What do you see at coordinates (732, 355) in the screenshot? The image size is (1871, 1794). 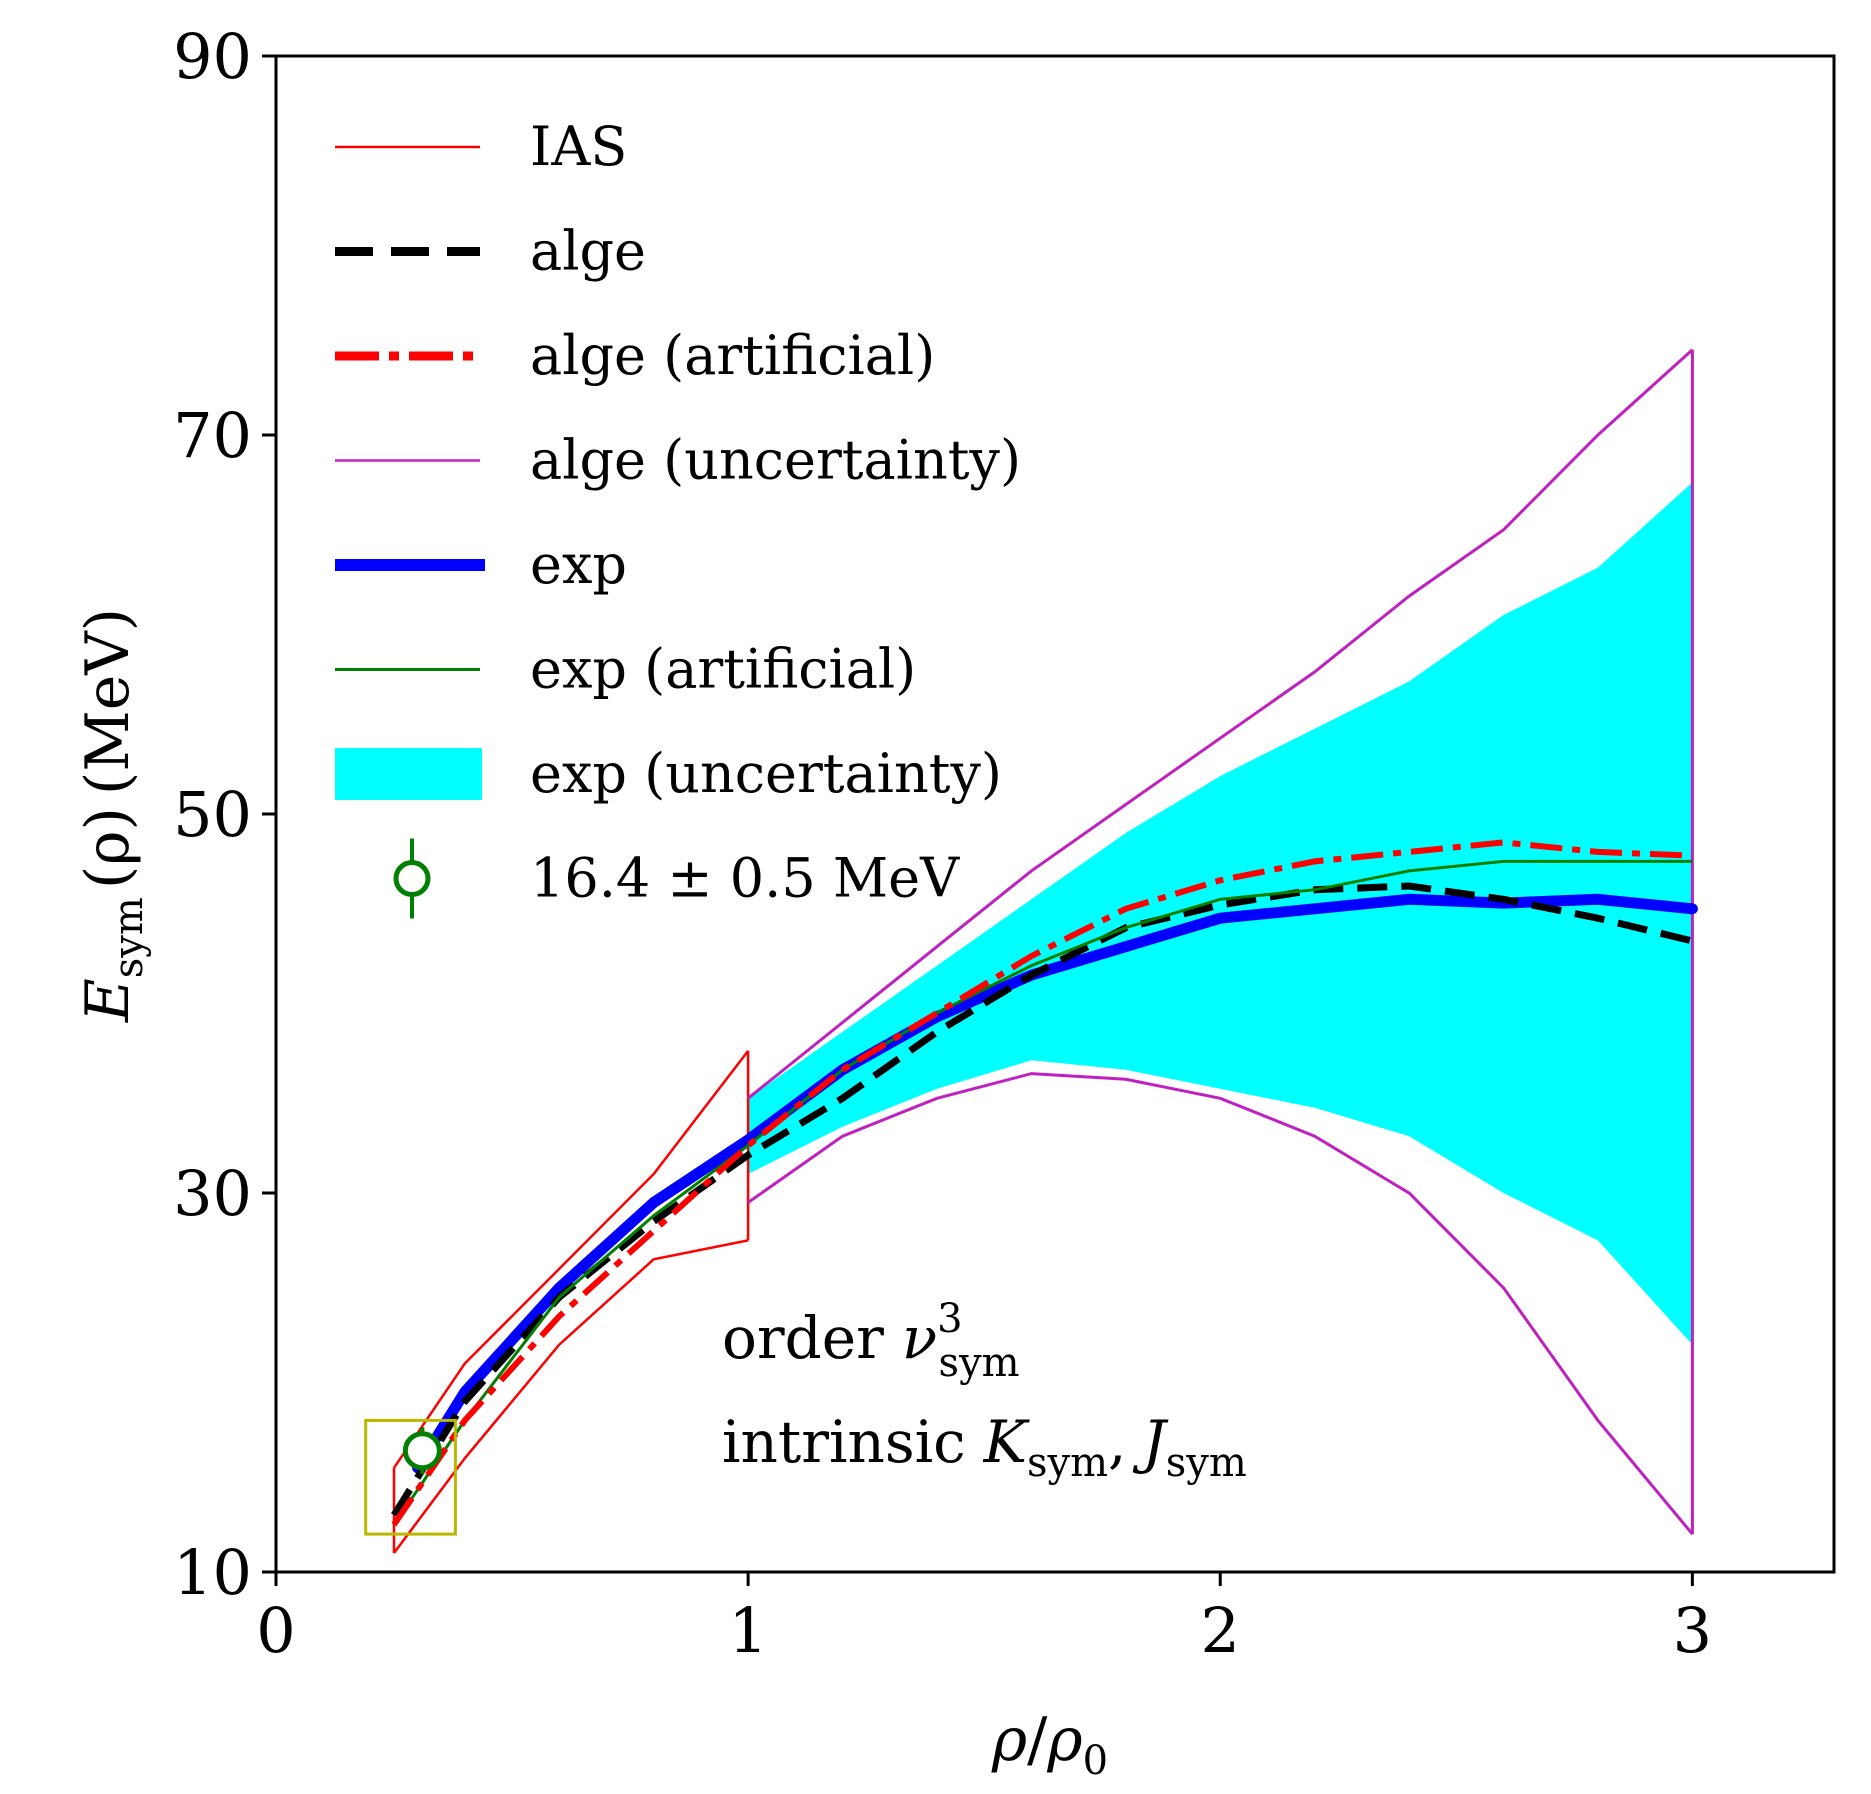 I see `legend-label: alge (artificial)` at bounding box center [732, 355].